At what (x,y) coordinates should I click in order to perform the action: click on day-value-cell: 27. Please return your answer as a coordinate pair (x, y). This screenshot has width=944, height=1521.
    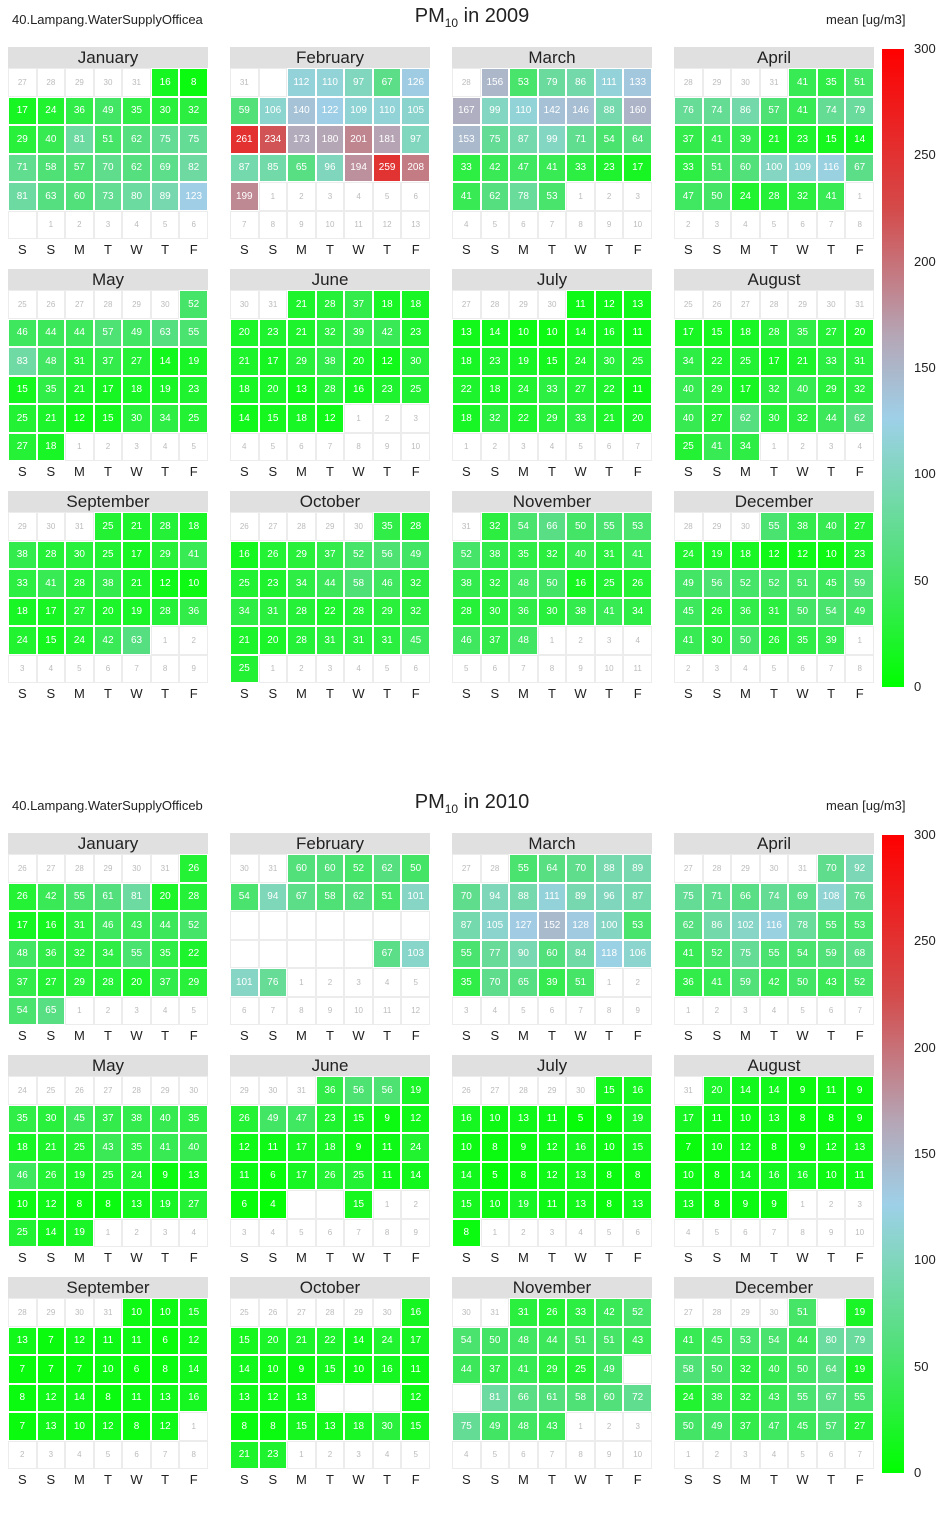
    Looking at the image, I should click on (51, 982).